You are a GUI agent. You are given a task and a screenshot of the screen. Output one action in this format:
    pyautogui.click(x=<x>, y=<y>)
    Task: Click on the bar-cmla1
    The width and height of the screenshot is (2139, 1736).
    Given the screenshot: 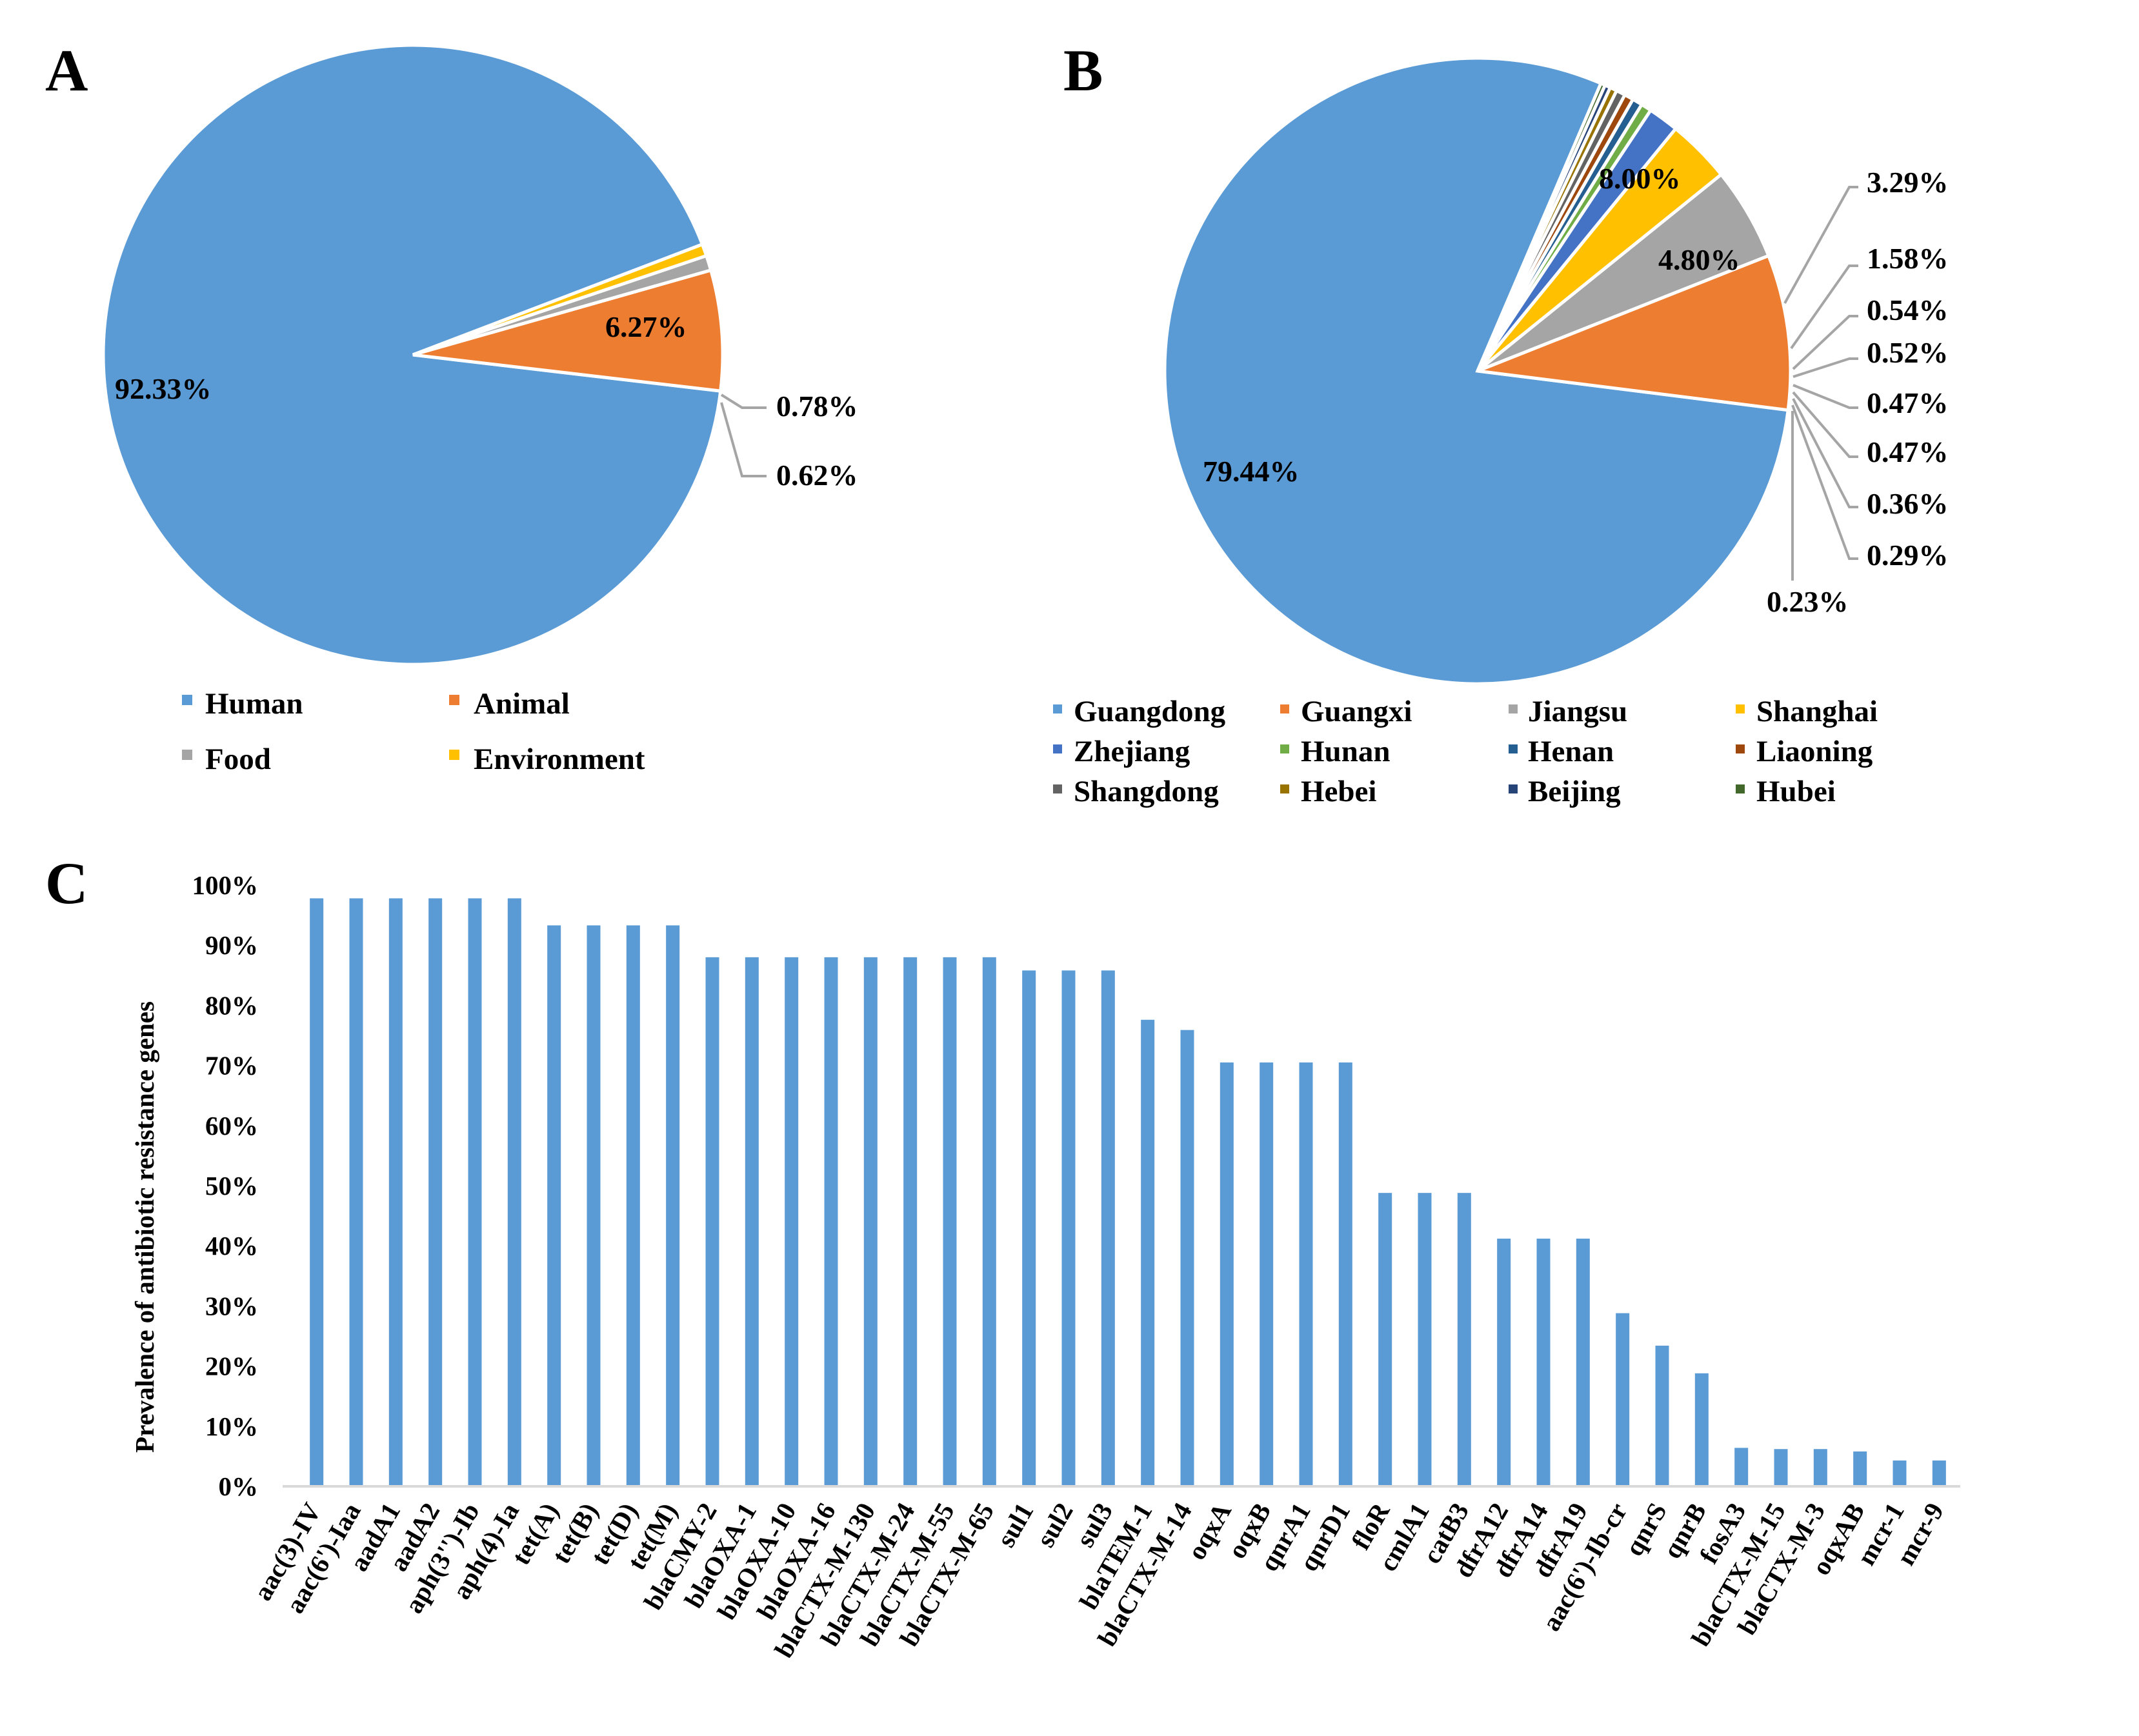 What is the action you would take?
    pyautogui.click(x=1425, y=1339)
    